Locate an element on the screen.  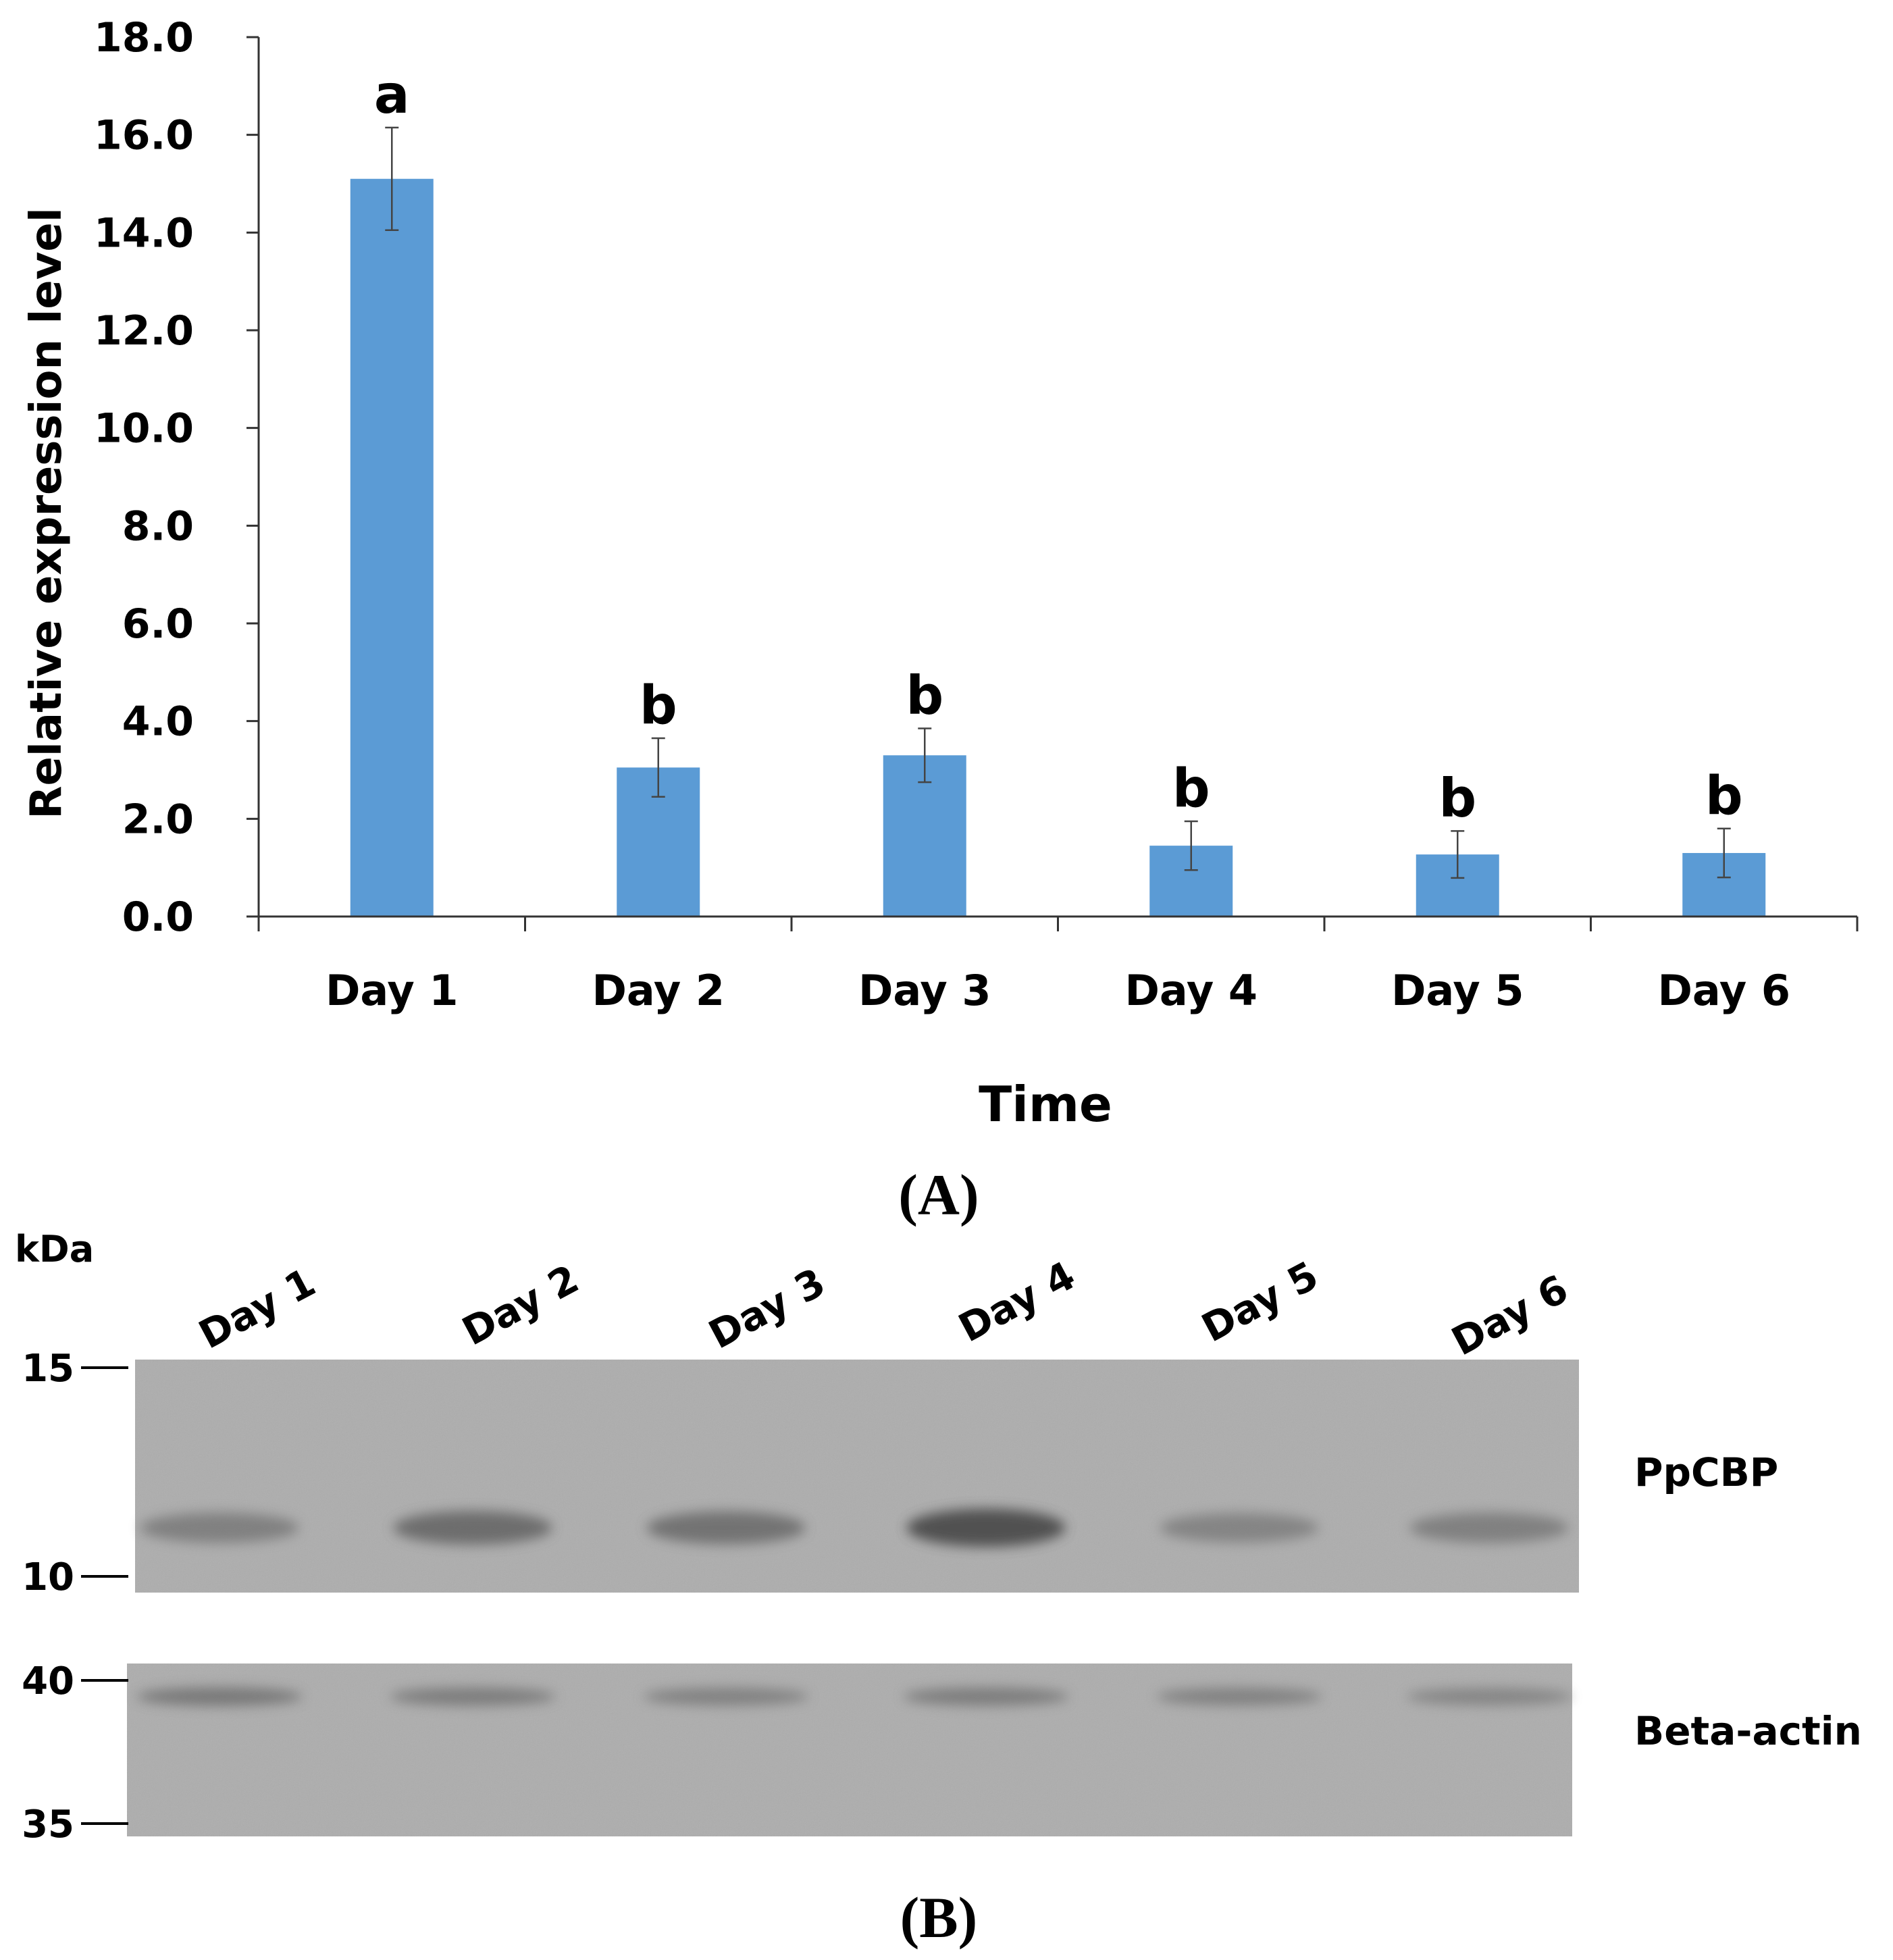
y-tick-label: 12.0 is located at coordinates (144, 331).